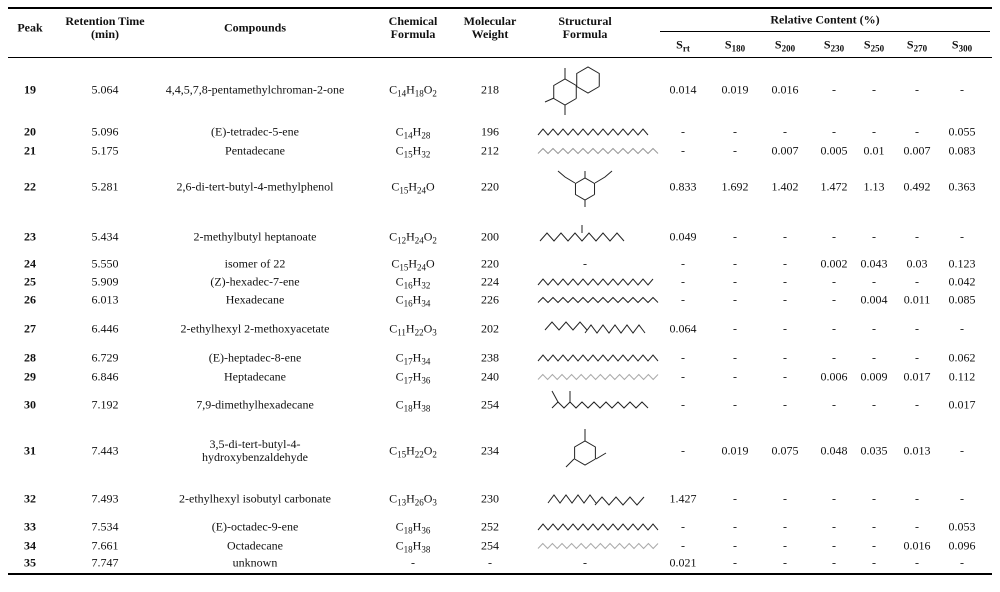  Describe the element at coordinates (105, 404) in the screenshot. I see `cell: 7.192` at that location.